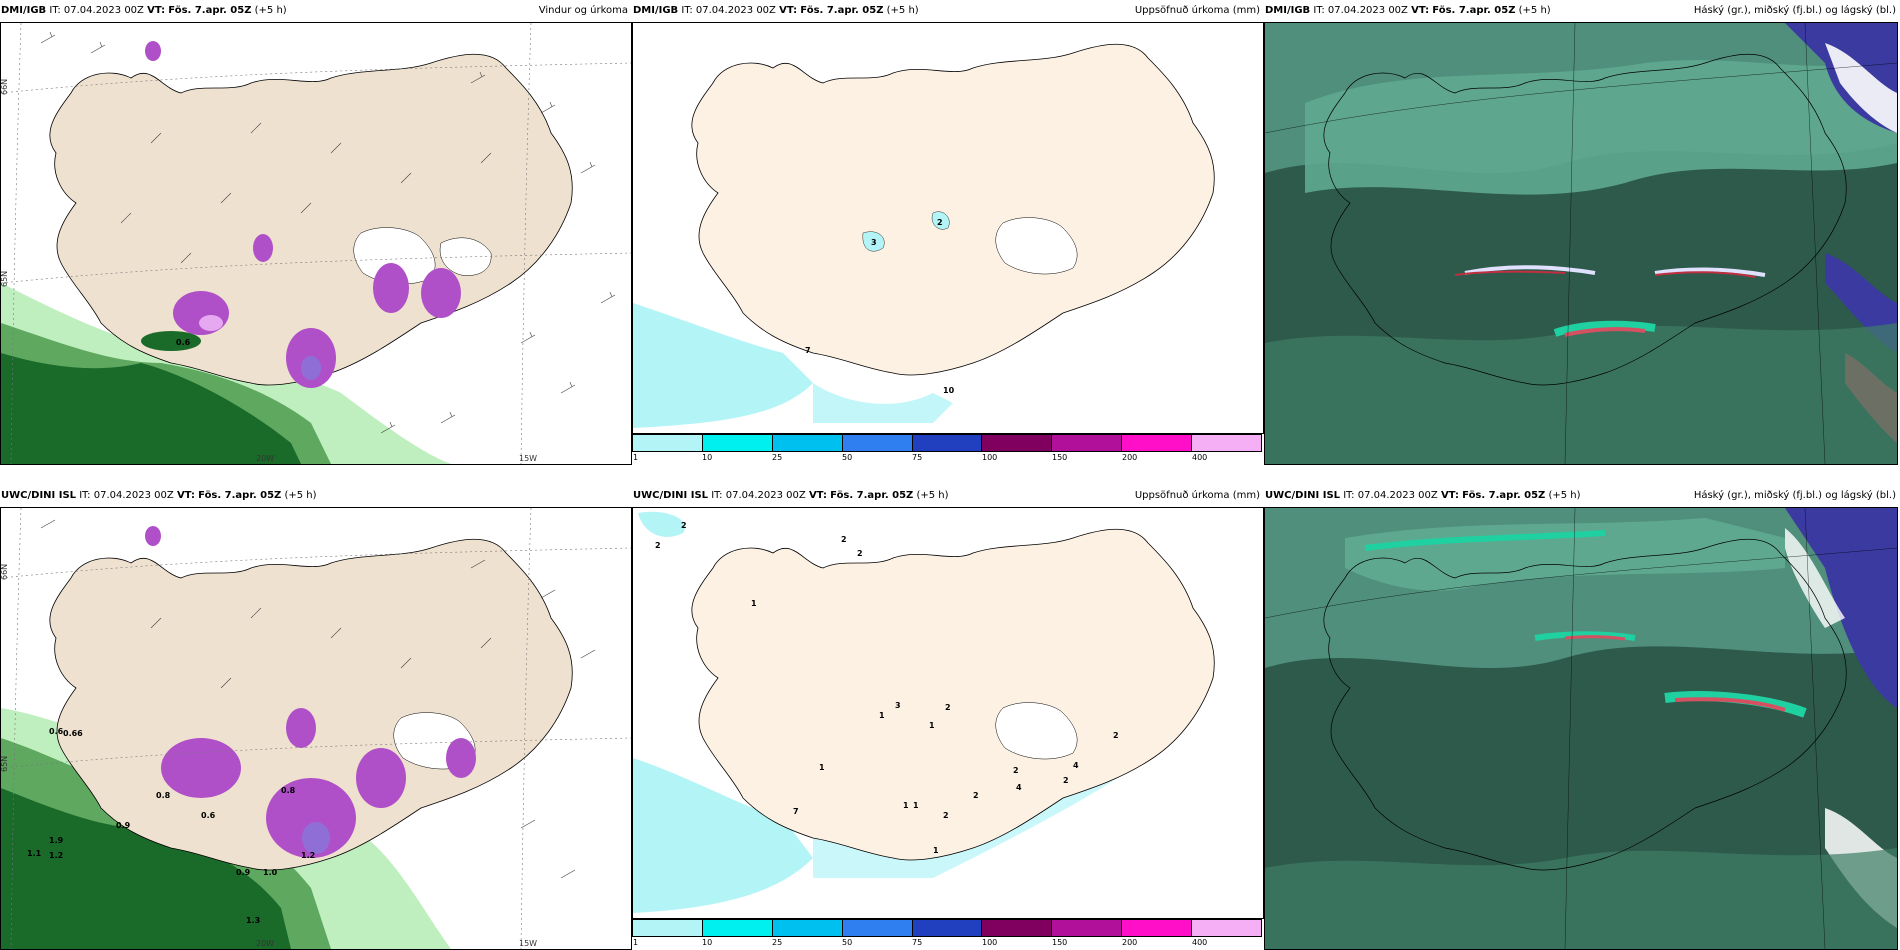  What do you see at coordinates (1060, 457) in the screenshot?
I see `legend-tick: 150` at bounding box center [1060, 457].